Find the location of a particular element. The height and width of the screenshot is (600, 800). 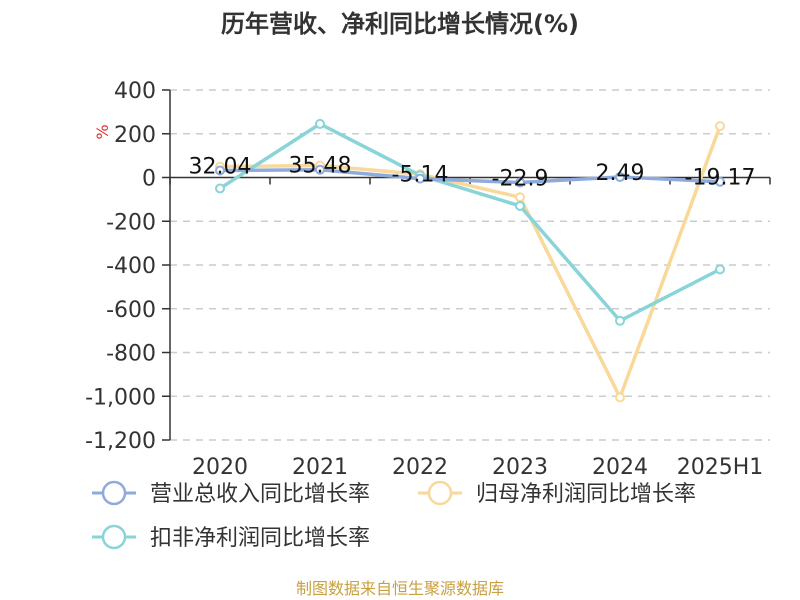

y-tick-label: 0 is located at coordinates (149, 179).